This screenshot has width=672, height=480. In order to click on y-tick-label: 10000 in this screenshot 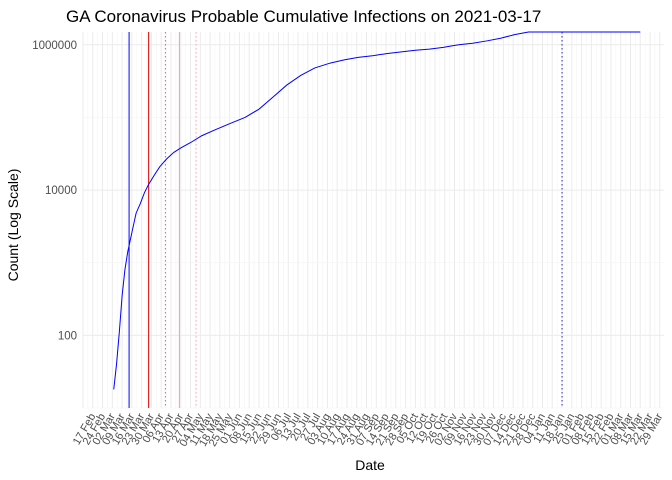, I will do `click(61, 191)`.